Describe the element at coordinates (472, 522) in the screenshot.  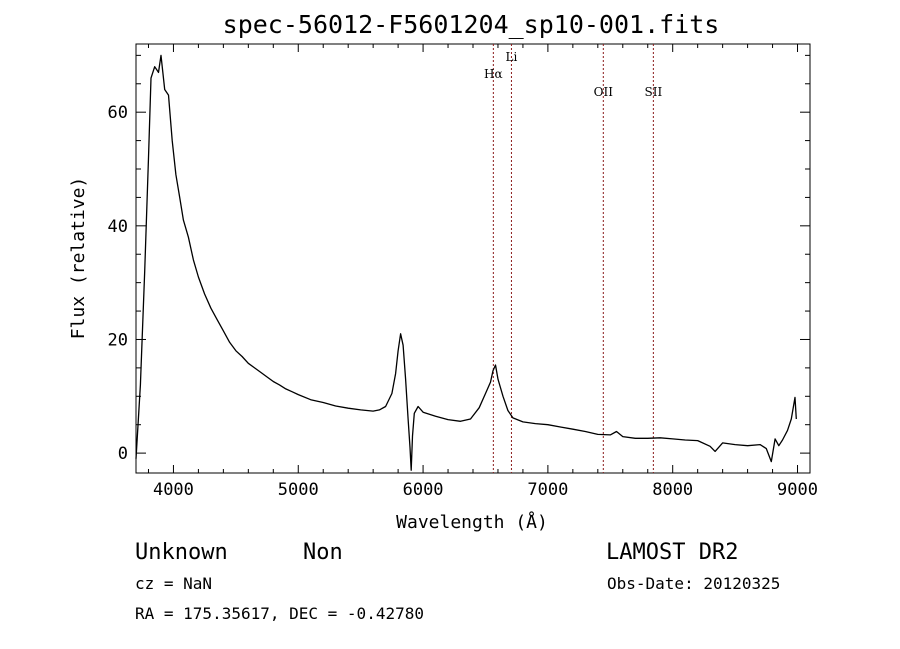
I see `x-axis-label: Wavelength (Å)` at that location.